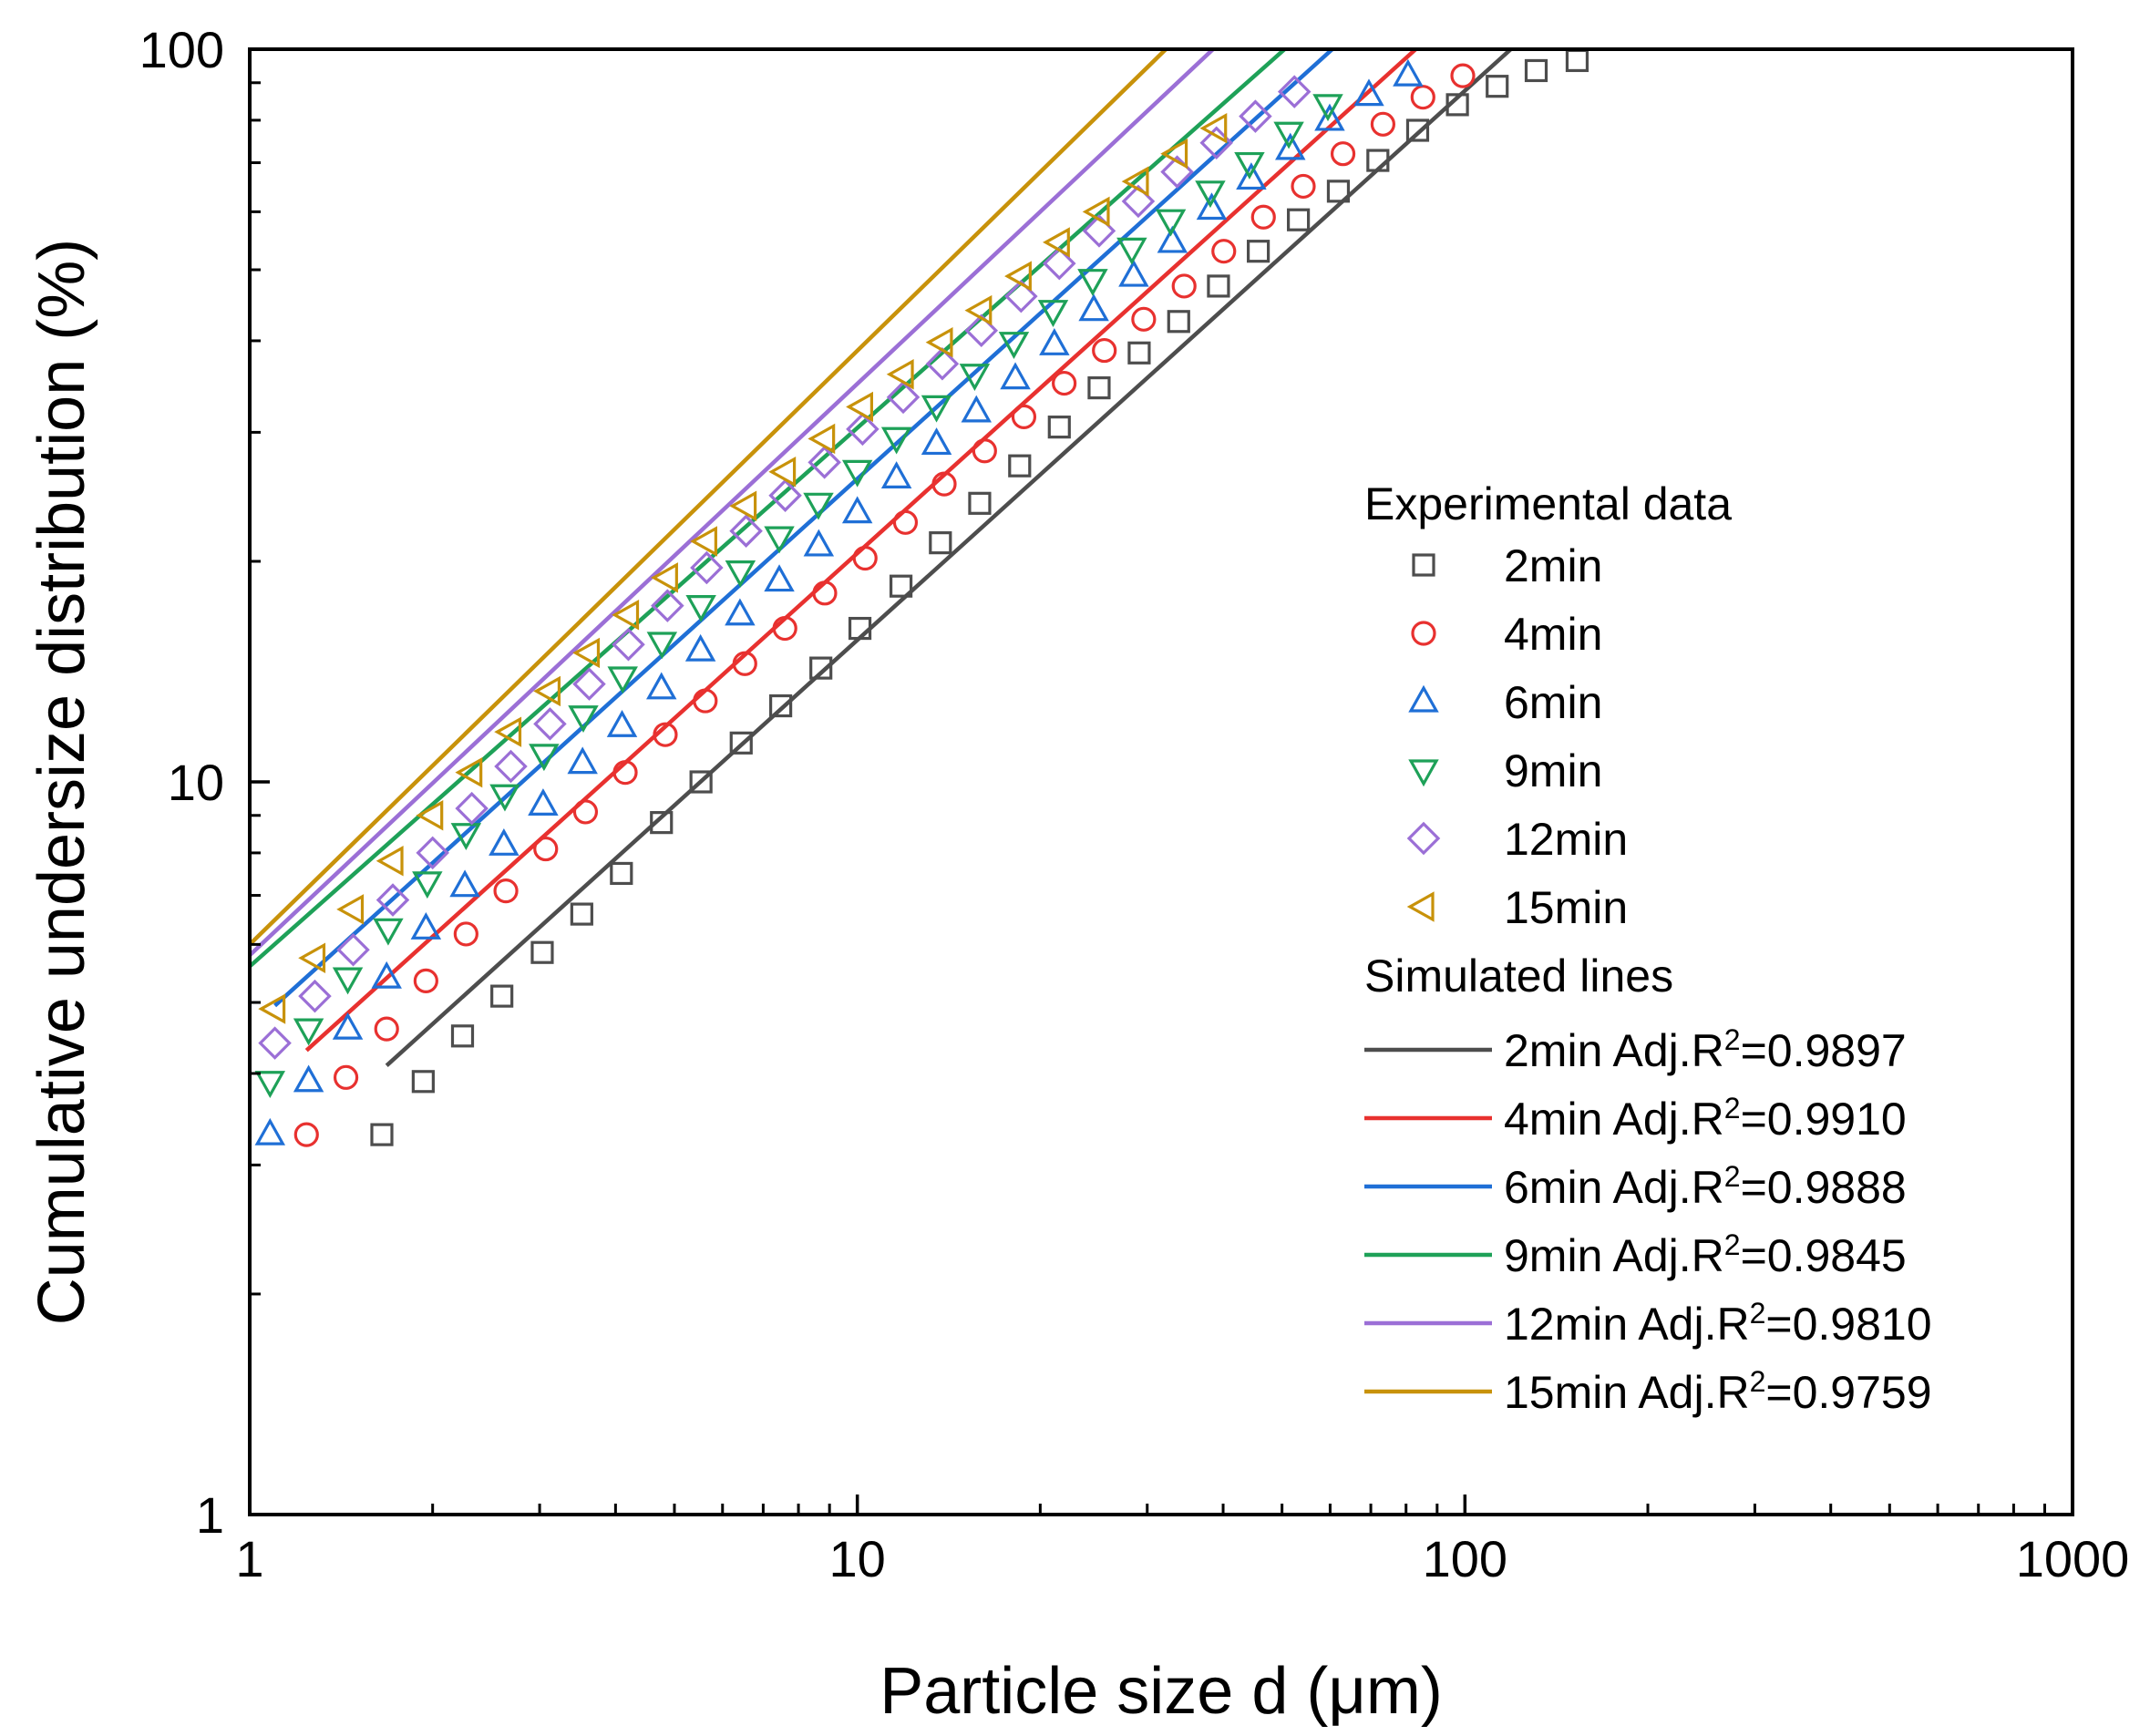 Image resolution: width=2150 pixels, height=1736 pixels. I want to click on legend-fit-label-4min: 4min Adj.R2=0.9910, so click(1705, 1118).